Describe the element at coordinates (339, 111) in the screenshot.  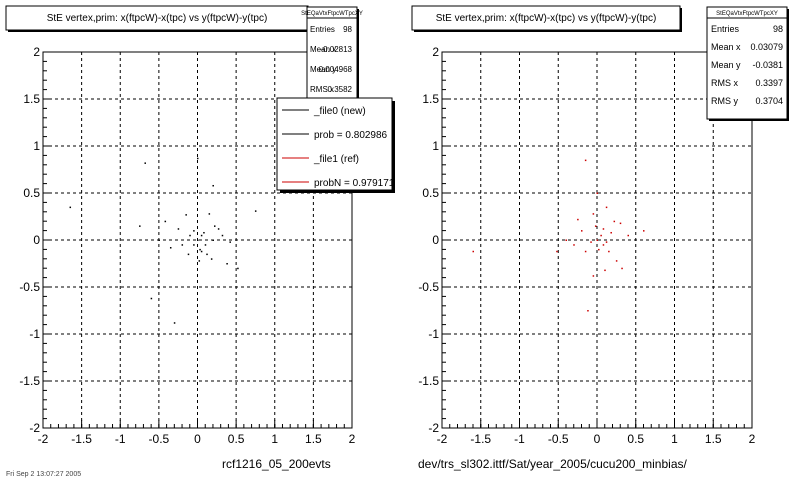
I see `legend-label: _file0 (new)` at that location.